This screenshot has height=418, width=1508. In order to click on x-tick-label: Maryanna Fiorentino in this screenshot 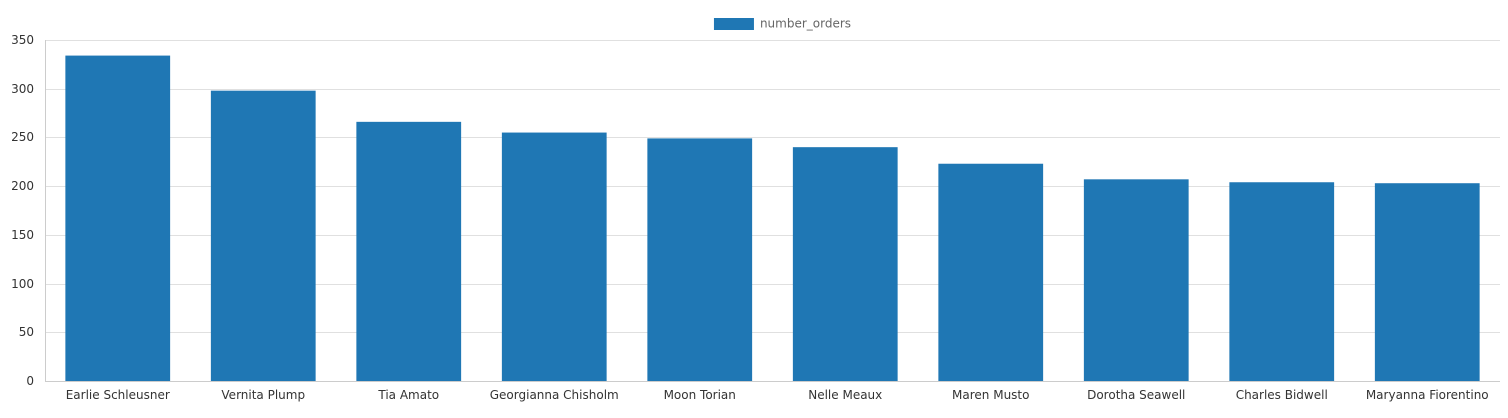, I will do `click(1427, 395)`.